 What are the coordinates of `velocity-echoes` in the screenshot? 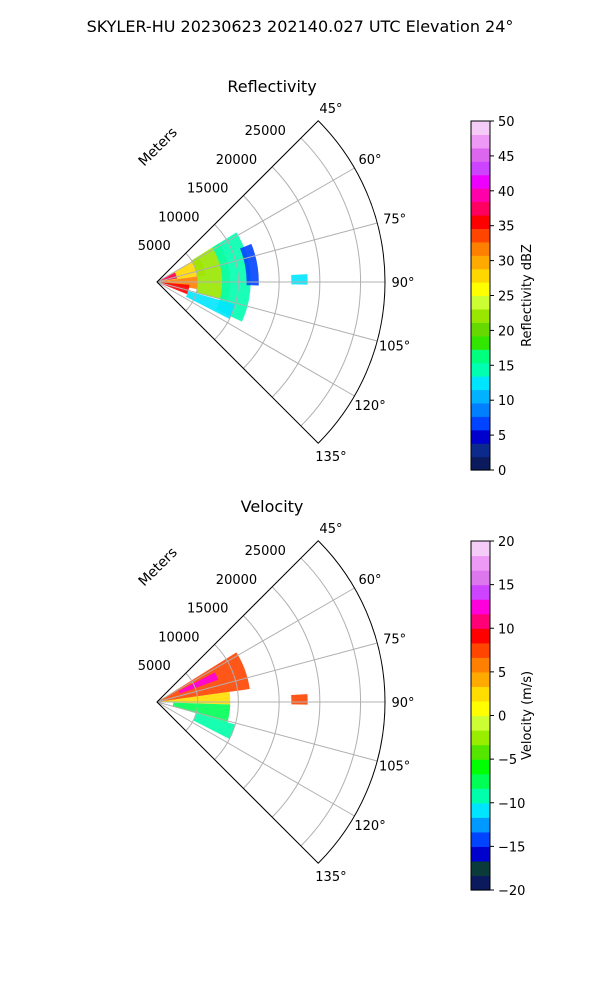 It's located at (232, 695).